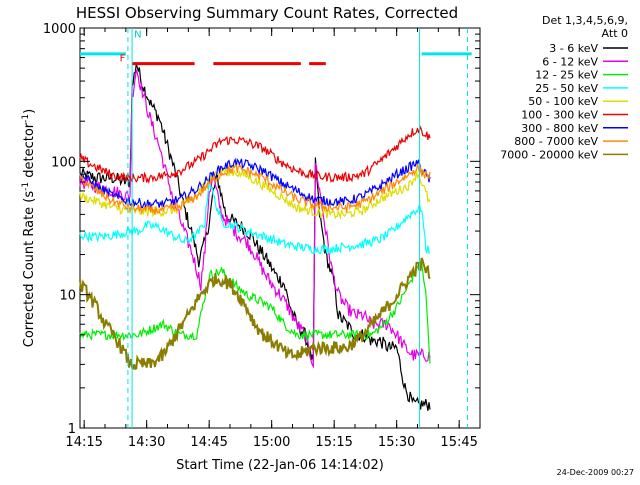 This screenshot has height=485, width=640. Describe the element at coordinates (63, 162) in the screenshot. I see `y-tick-label-2: 100` at that location.